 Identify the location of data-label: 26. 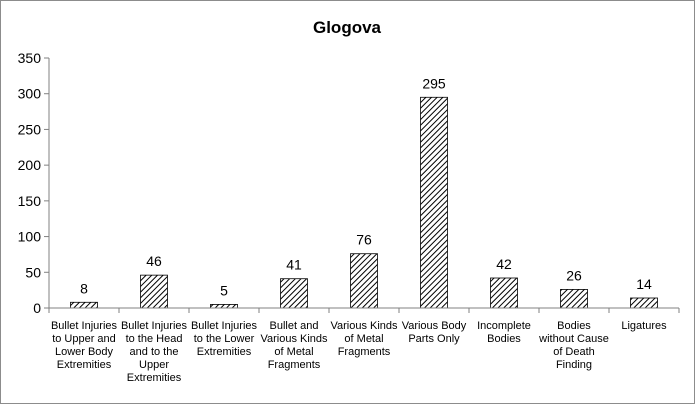
(574, 275).